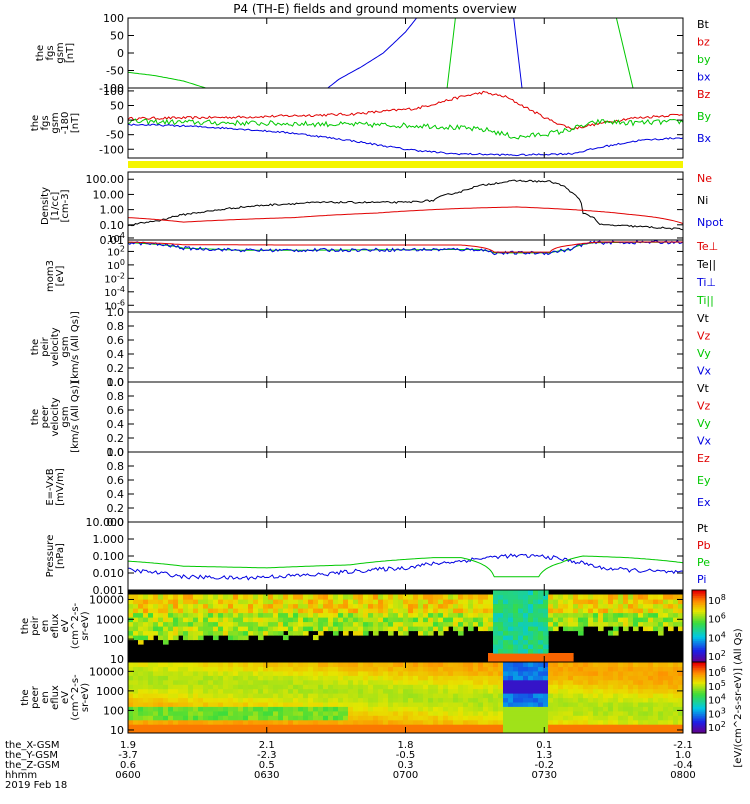 The width and height of the screenshot is (750, 804). I want to click on ylabel-line: the, so click(35, 417).